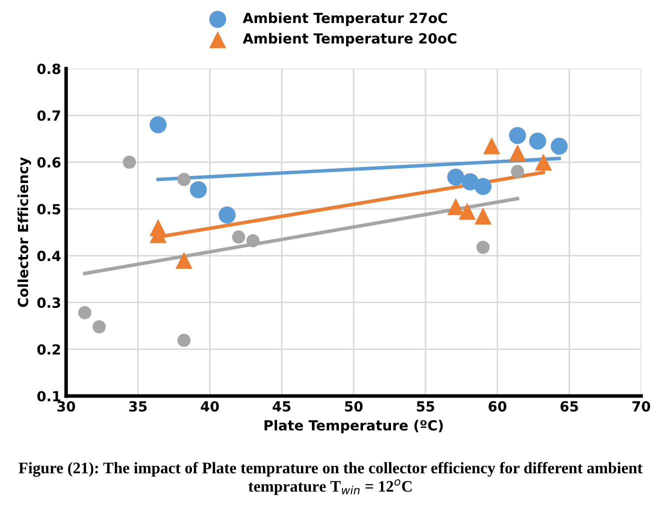  What do you see at coordinates (209, 406) in the screenshot?
I see `x-tick-label: 40` at bounding box center [209, 406].